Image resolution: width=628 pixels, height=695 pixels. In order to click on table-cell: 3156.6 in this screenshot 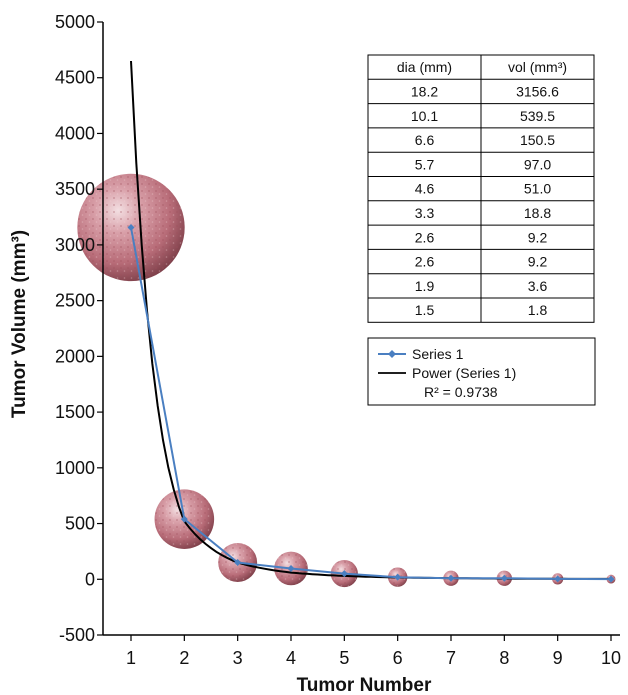, I will do `click(537, 91)`.